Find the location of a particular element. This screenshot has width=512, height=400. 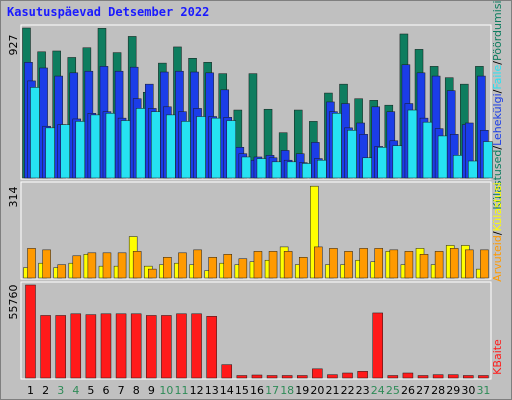

x-tick-label-4: 4 is located at coordinates (75, 390).